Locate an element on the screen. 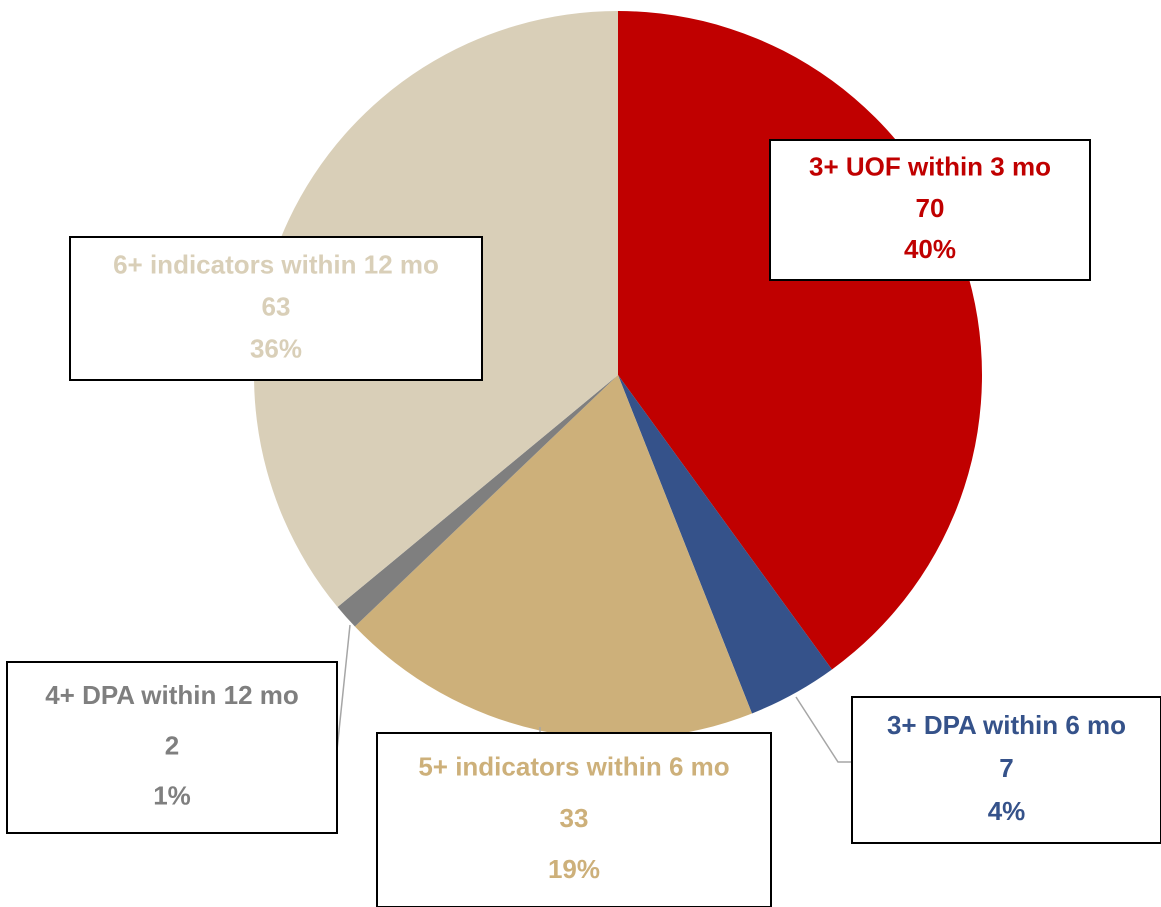  label-category: 3+ UOF within 3 mo is located at coordinates (930, 167).